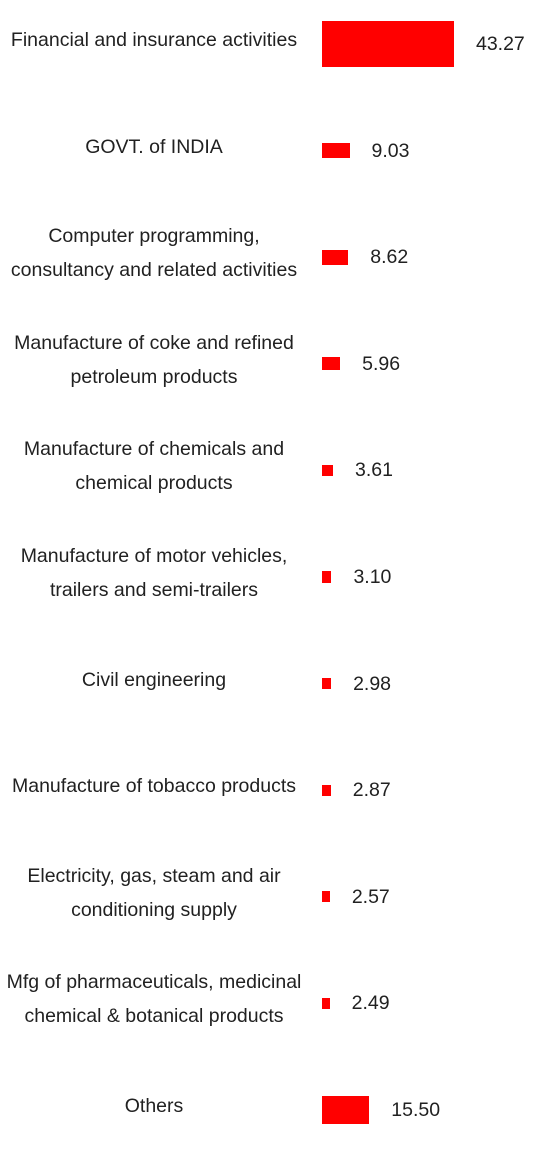 The width and height of the screenshot is (553, 1170). I want to click on value-label: 2.57, so click(370, 896).